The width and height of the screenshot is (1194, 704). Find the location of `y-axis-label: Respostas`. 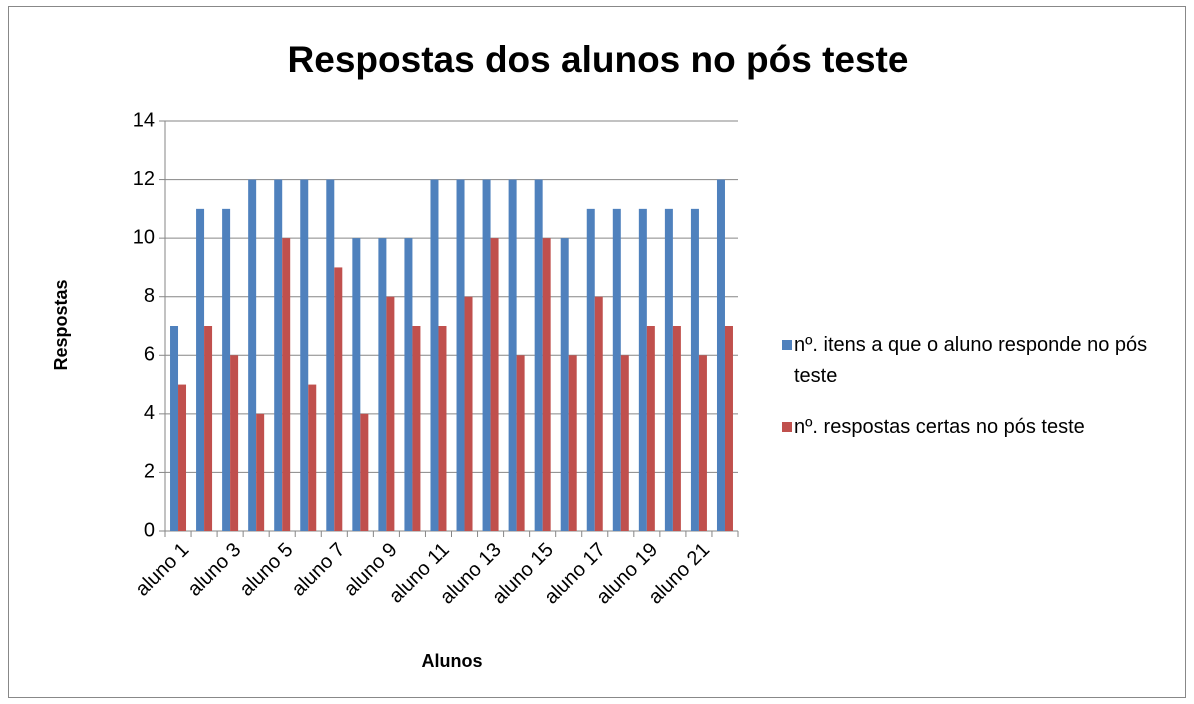

y-axis-label: Respostas is located at coordinates (61, 324).